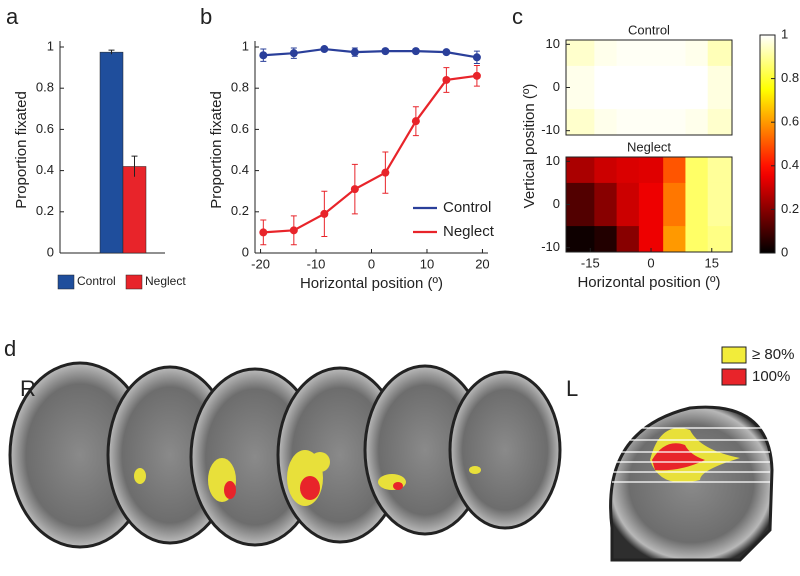 The image size is (800, 576). Describe the element at coordinates (469, 231) in the screenshot. I see `legend-label: Neglect` at that location.